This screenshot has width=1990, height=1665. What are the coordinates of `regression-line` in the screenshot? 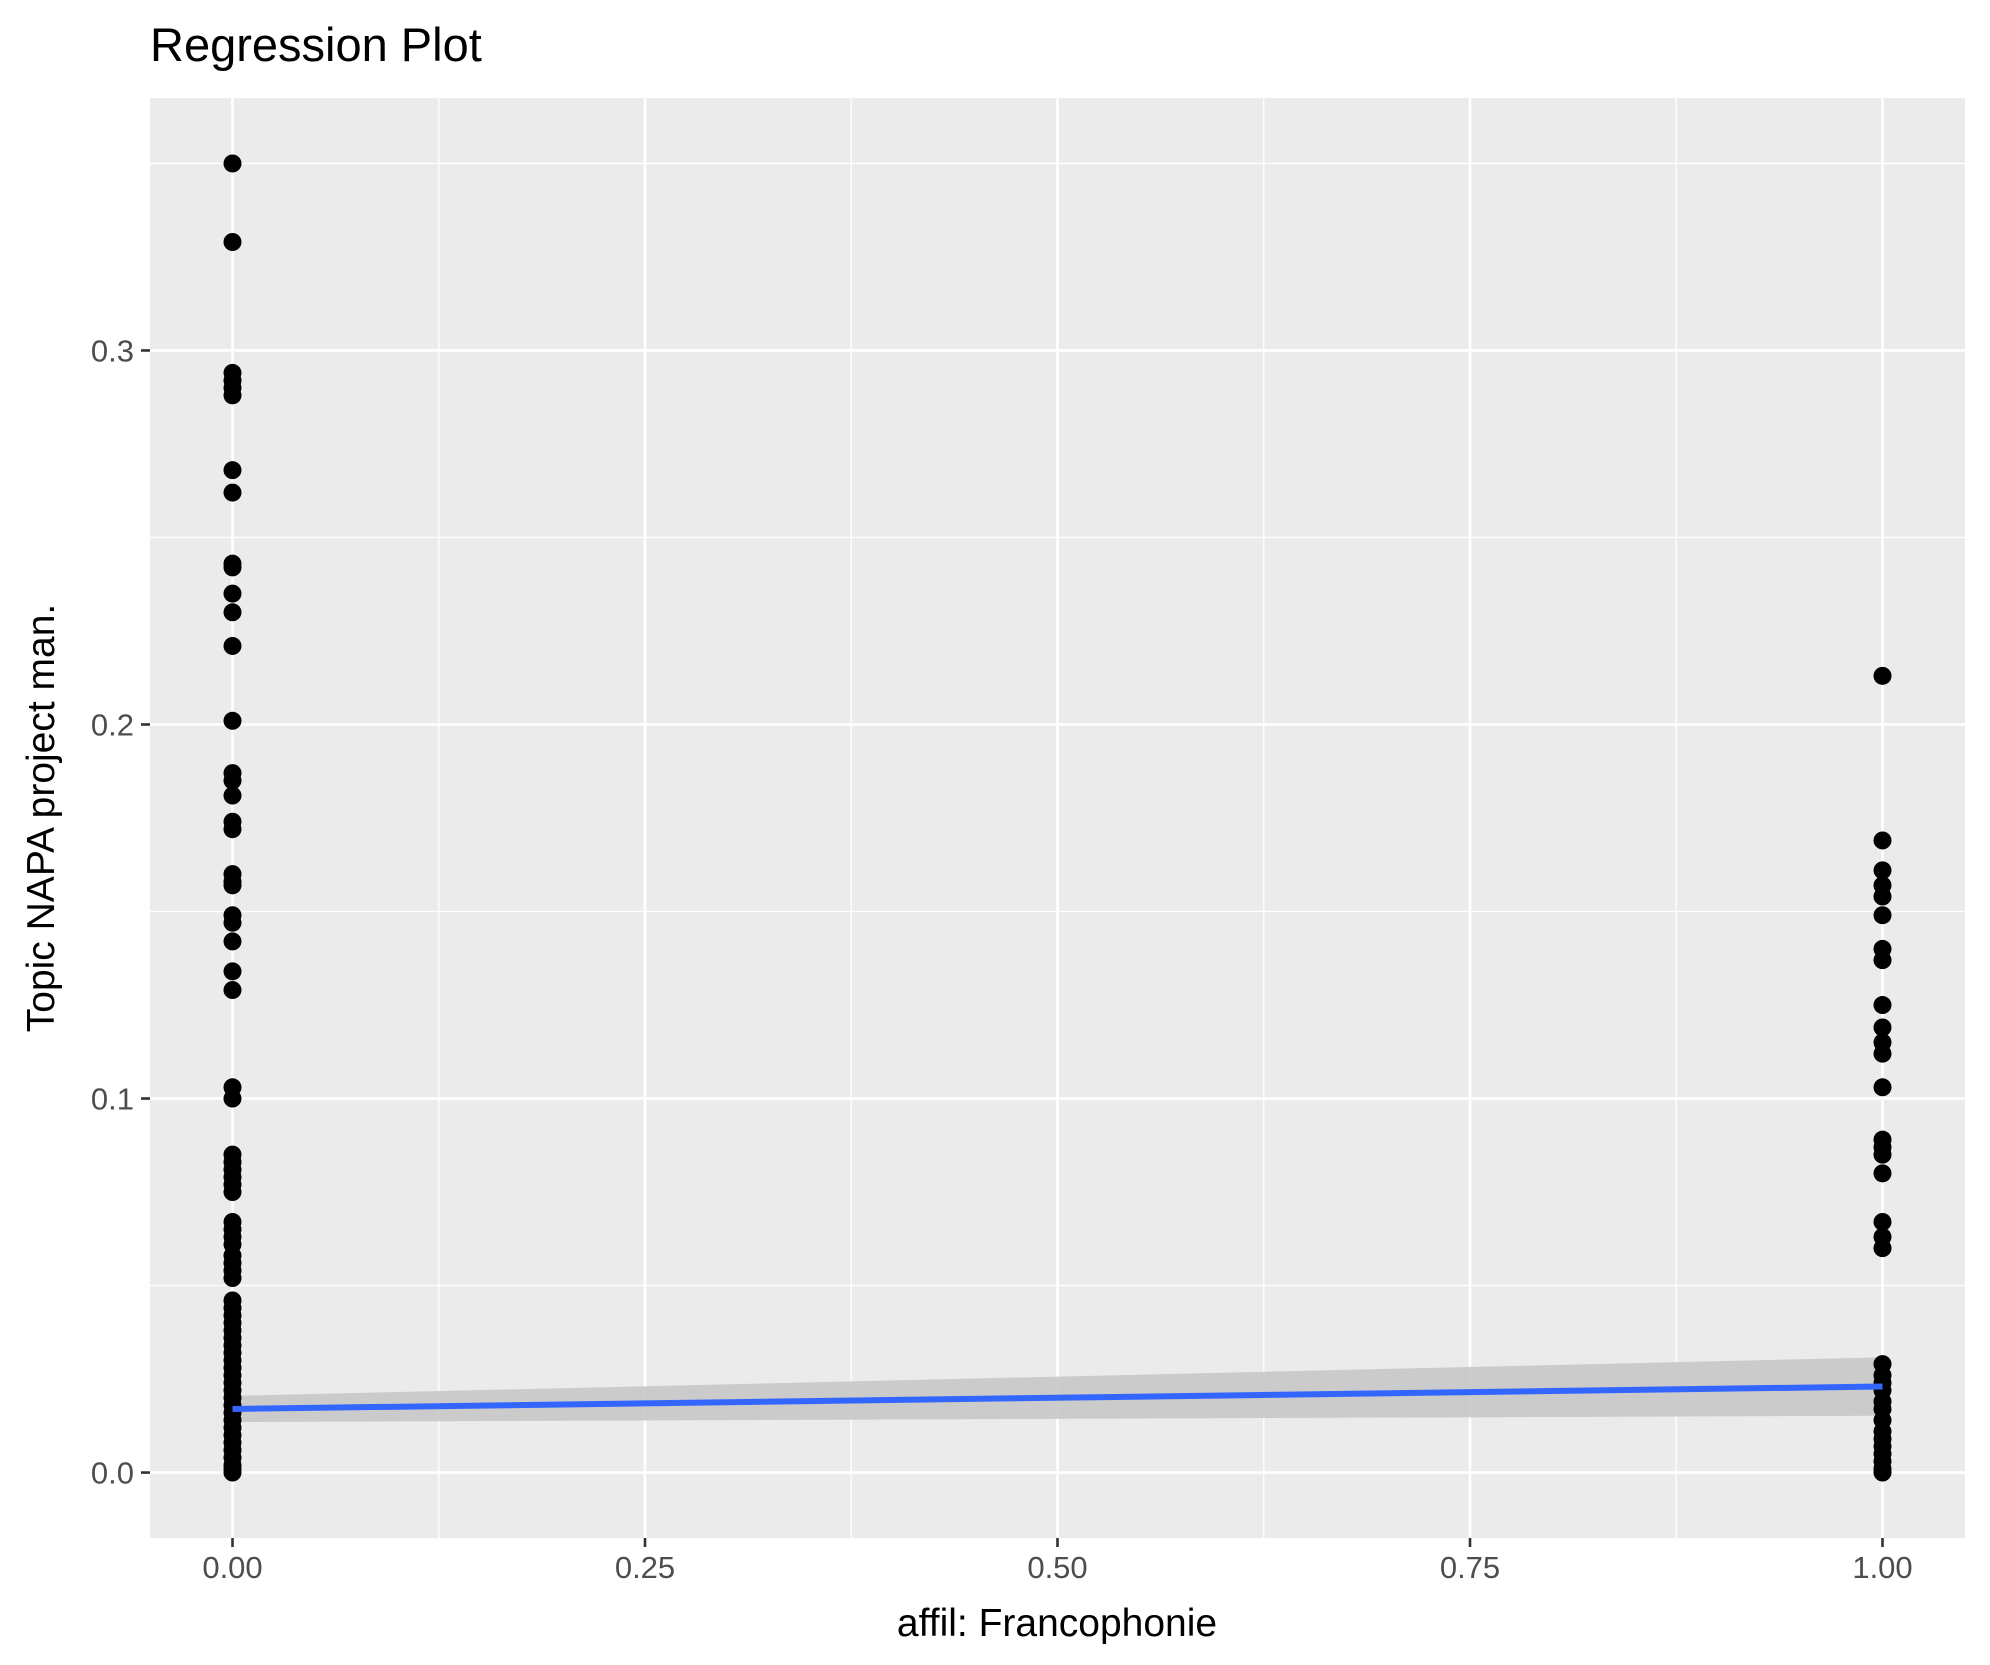 It's located at (1057, 1397).